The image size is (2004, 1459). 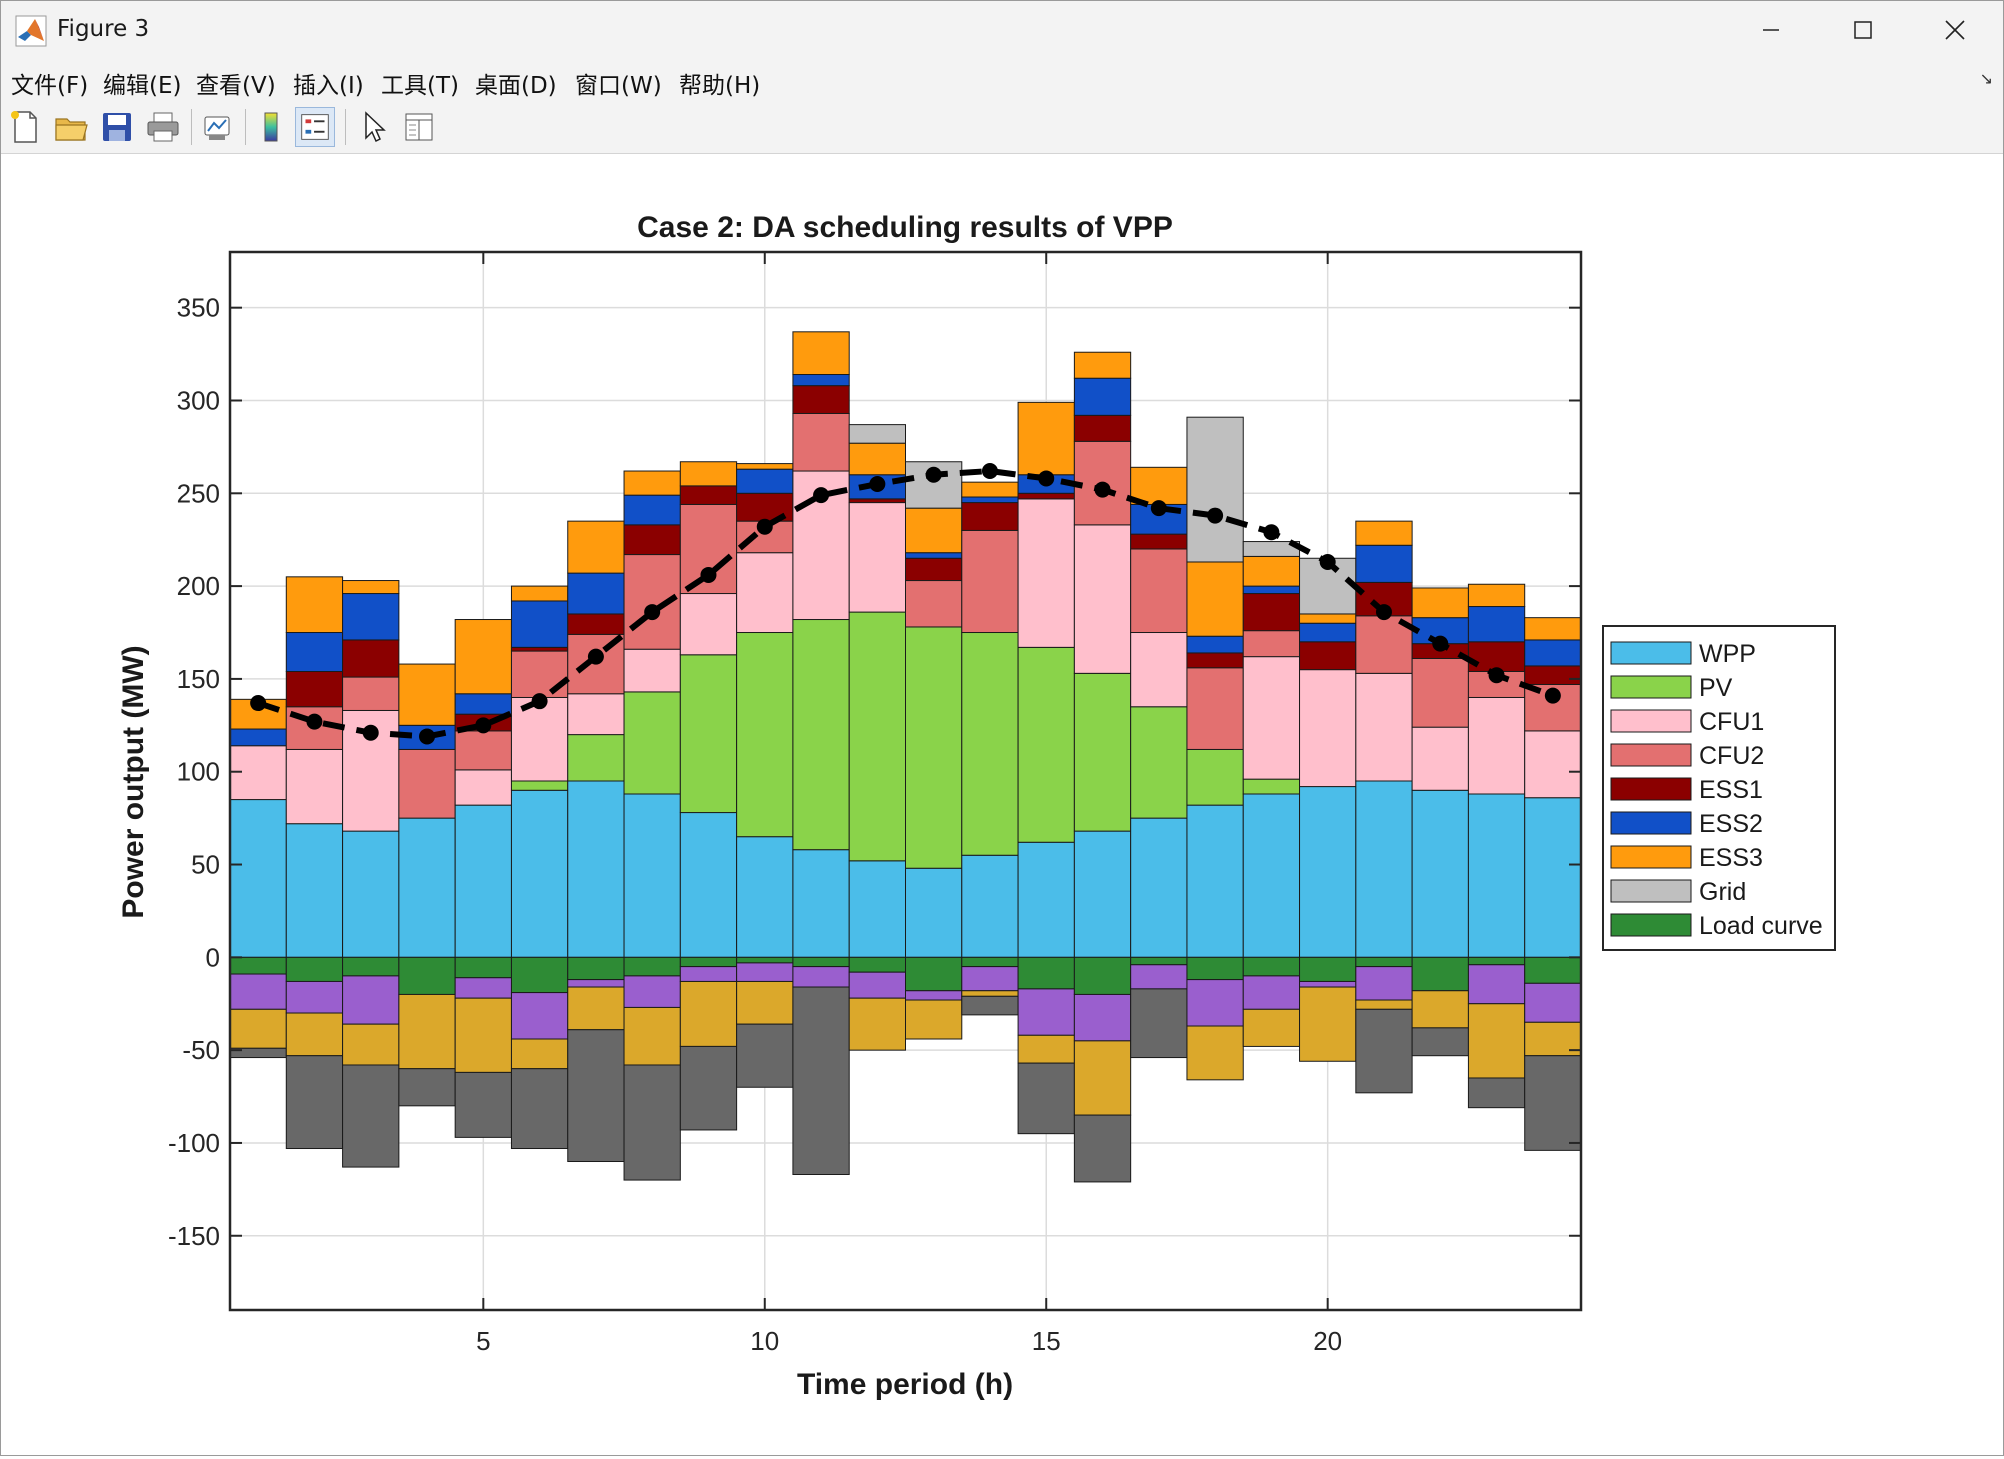 I want to click on new-figure-button, so click(x=25, y=127).